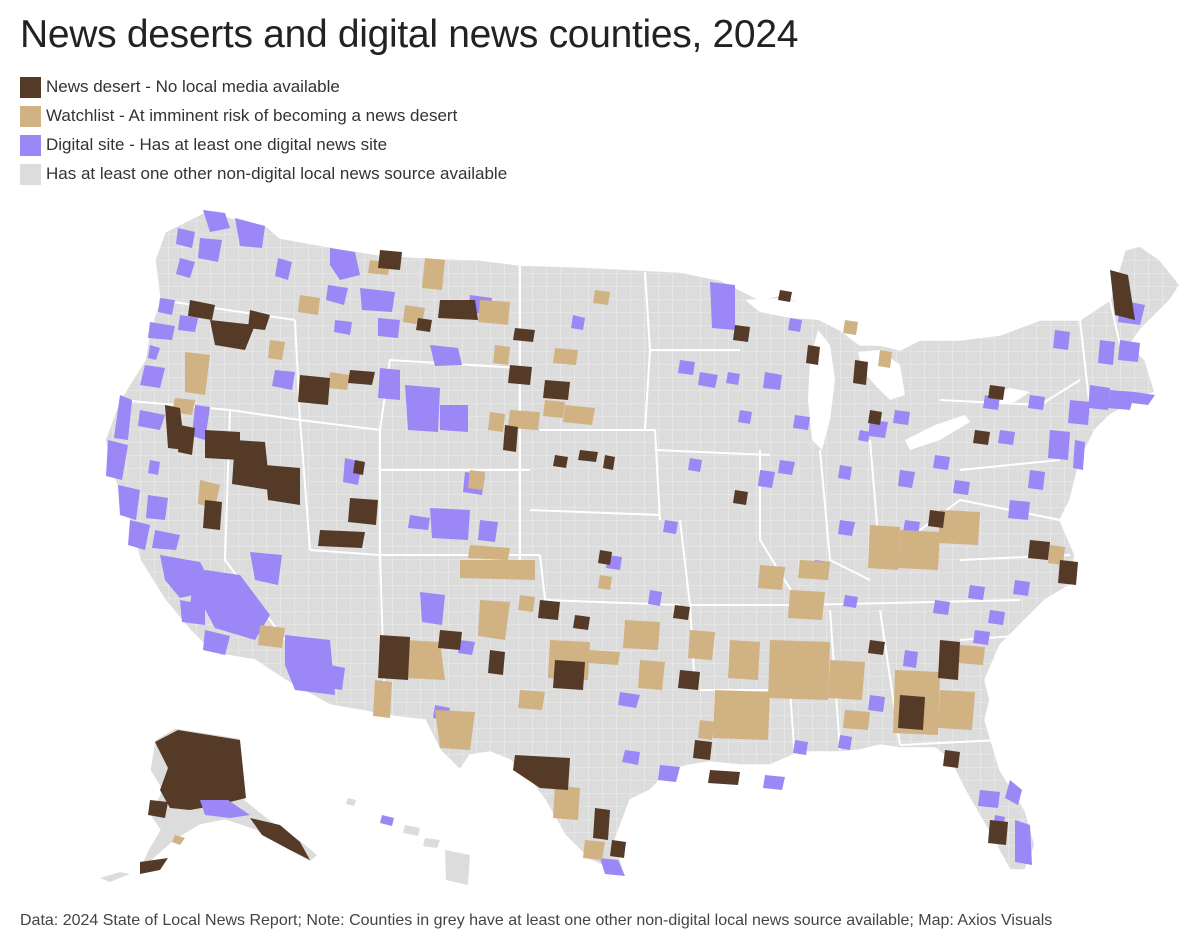 This screenshot has height=943, width=1200. Describe the element at coordinates (115, 877) in the screenshot. I see `aleutian-islands` at that location.